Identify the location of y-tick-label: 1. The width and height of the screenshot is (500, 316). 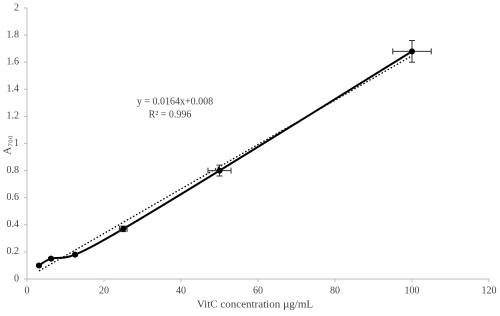
(16, 143).